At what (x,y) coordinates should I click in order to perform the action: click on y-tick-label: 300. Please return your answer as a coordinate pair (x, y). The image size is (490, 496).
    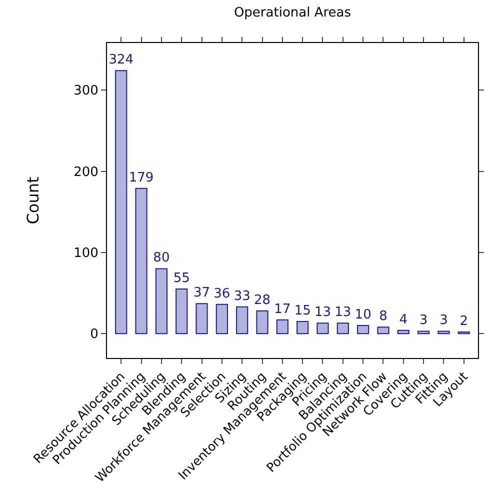
    Looking at the image, I should click on (86, 91).